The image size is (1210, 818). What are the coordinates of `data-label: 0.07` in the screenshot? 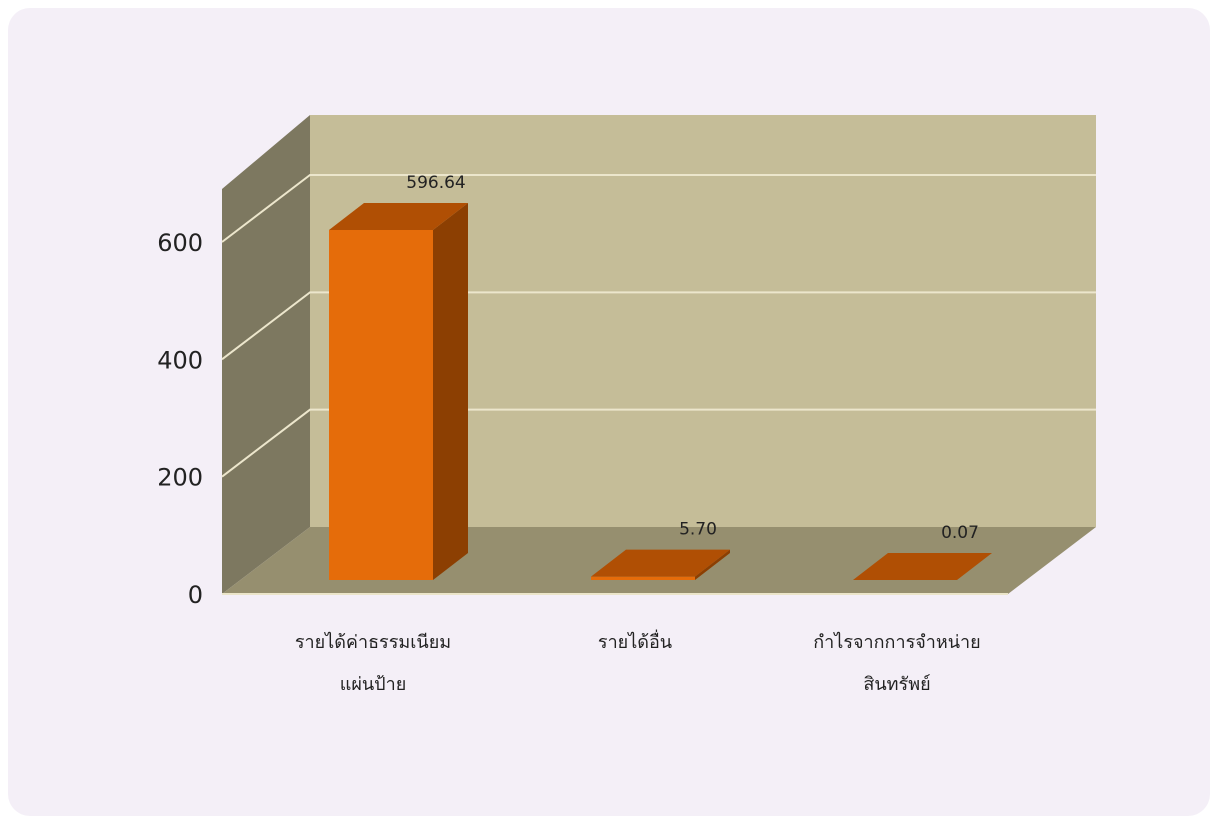 It's located at (960, 533).